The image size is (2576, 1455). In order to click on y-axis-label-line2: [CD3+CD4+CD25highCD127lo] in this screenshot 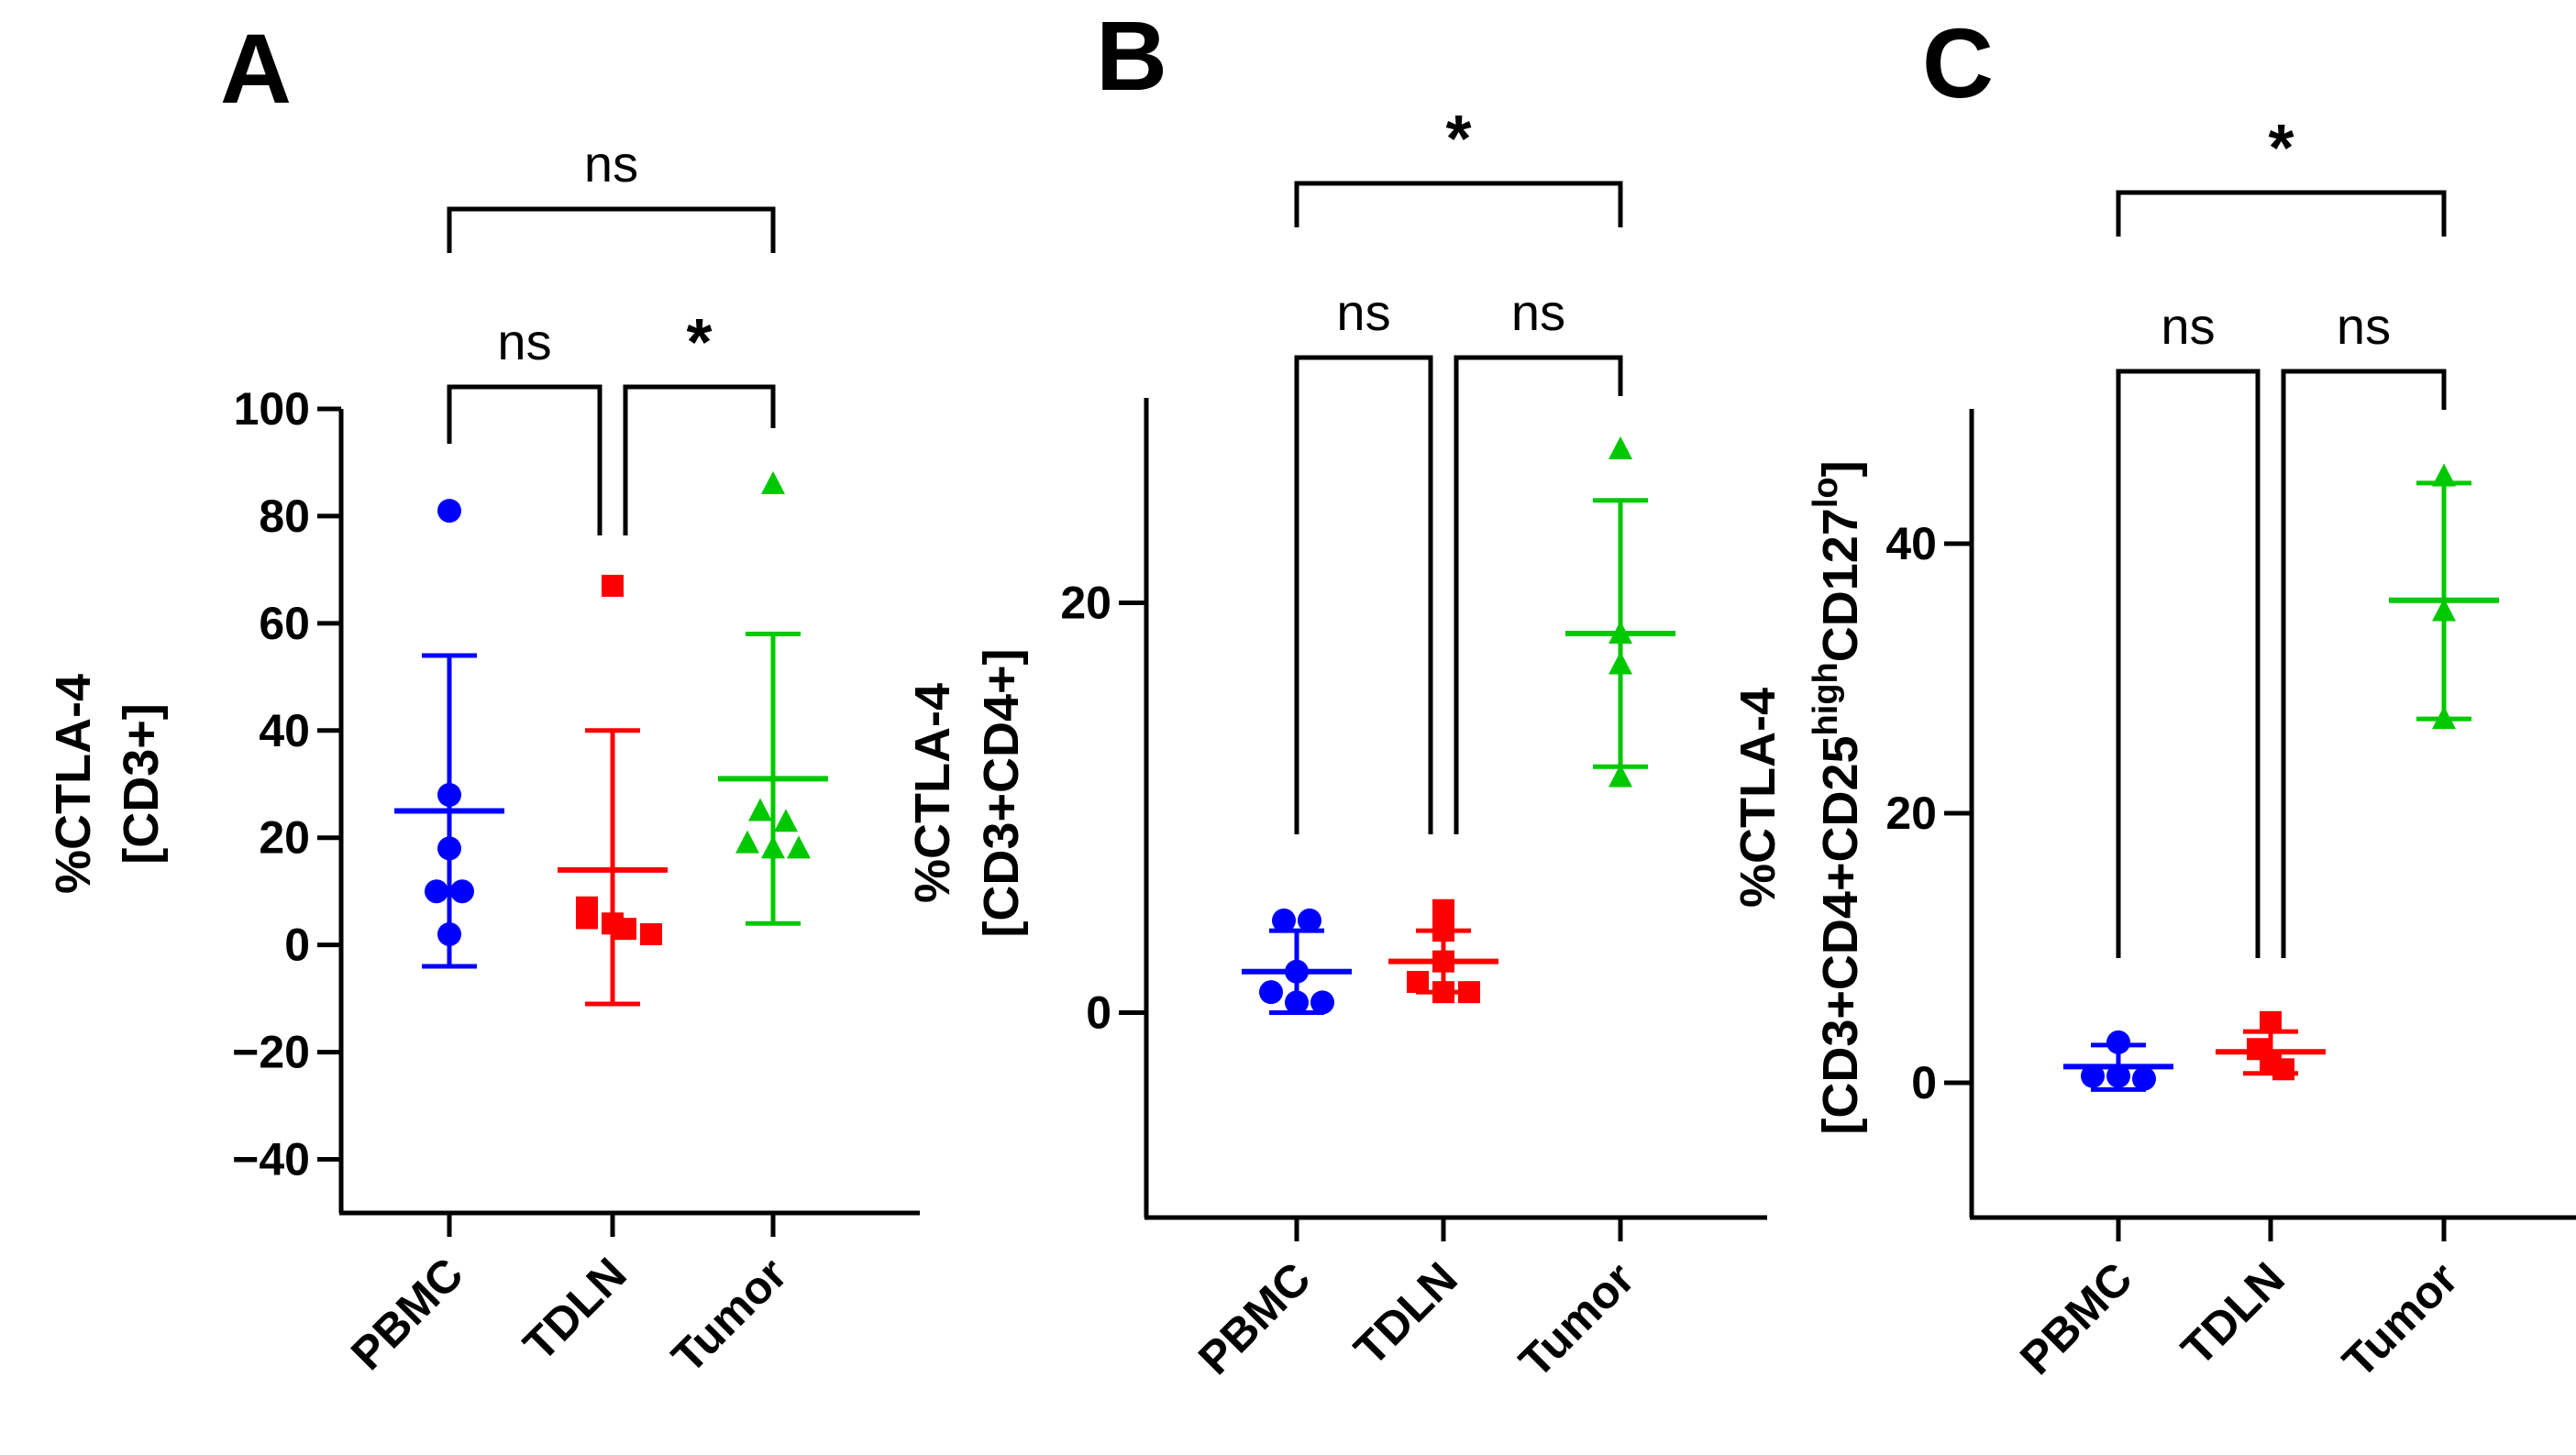, I will do `click(1837, 797)`.